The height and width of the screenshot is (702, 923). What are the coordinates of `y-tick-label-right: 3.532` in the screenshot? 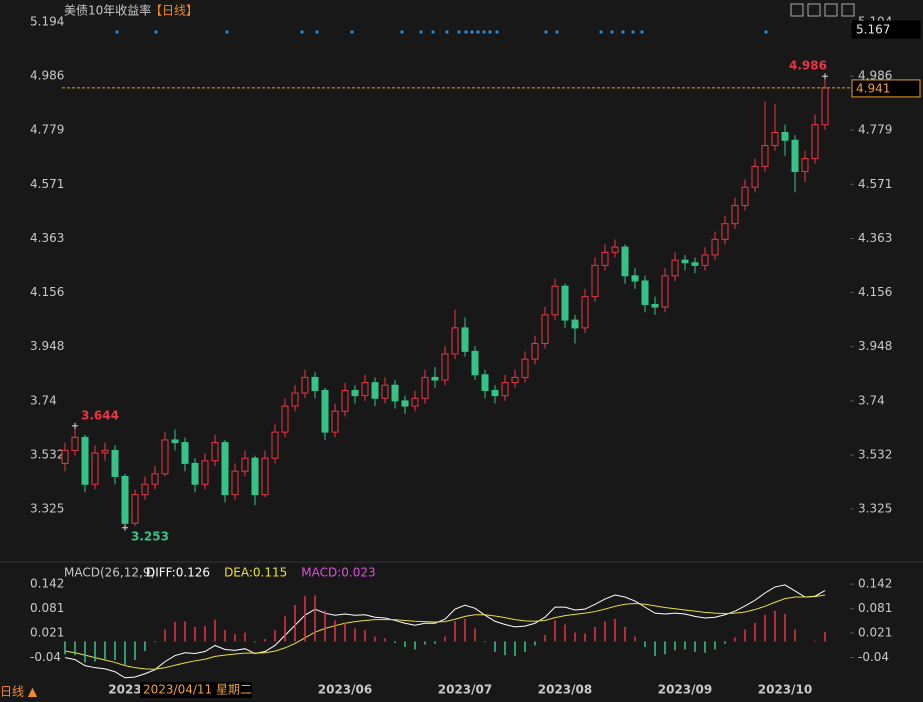 It's located at (875, 455).